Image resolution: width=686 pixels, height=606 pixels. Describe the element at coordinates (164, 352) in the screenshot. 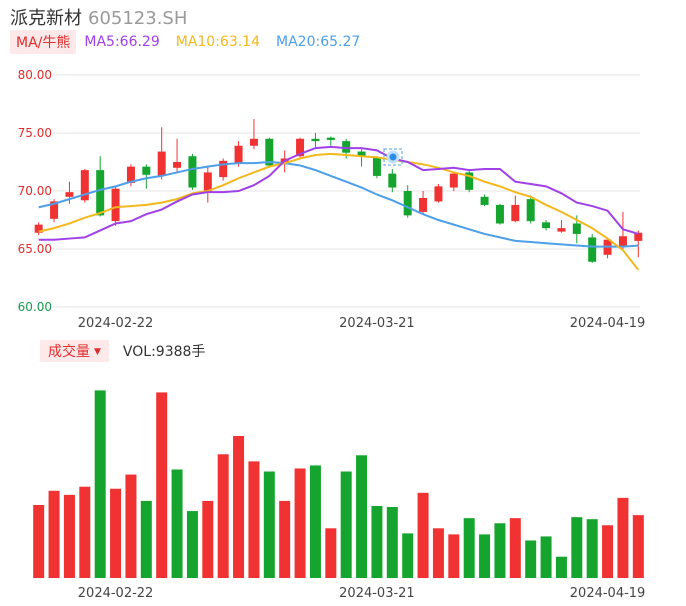

I see `volume-value: VOL:9388手` at that location.